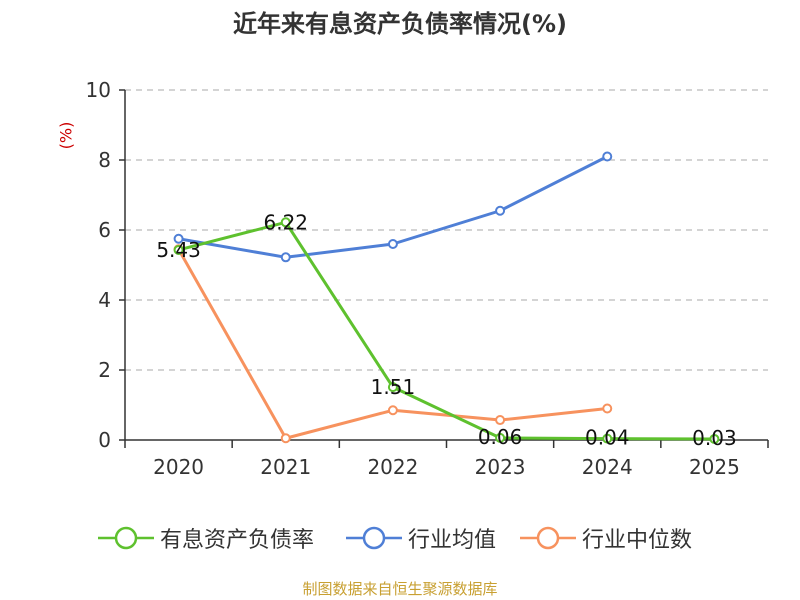  What do you see at coordinates (452, 540) in the screenshot?
I see `legend-label-industry-avg: 行业均值` at bounding box center [452, 540].